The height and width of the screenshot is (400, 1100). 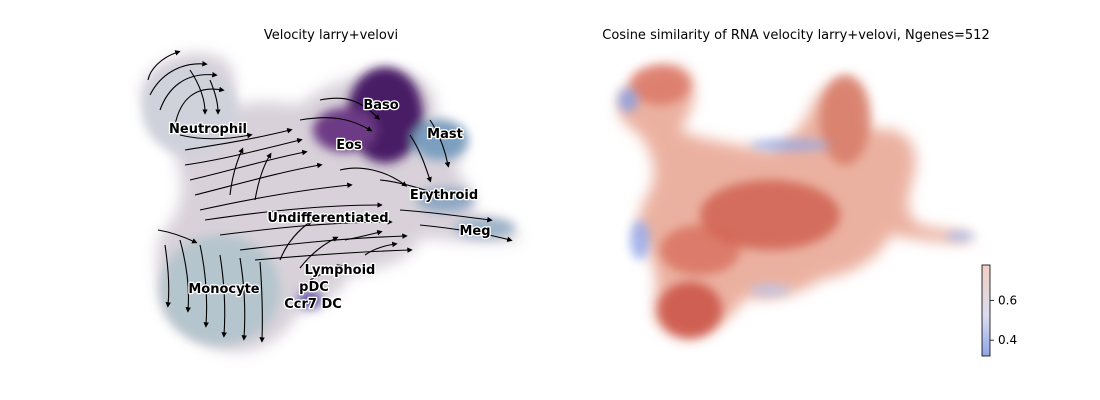 I want to click on cluster-patch-ccr7dc, so click(x=310, y=300).